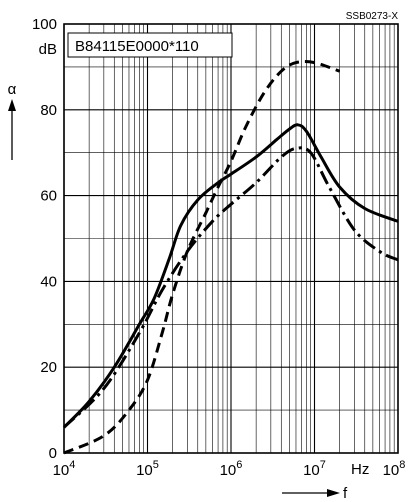  Describe the element at coordinates (311, 493) in the screenshot. I see `x-arrow` at that location.